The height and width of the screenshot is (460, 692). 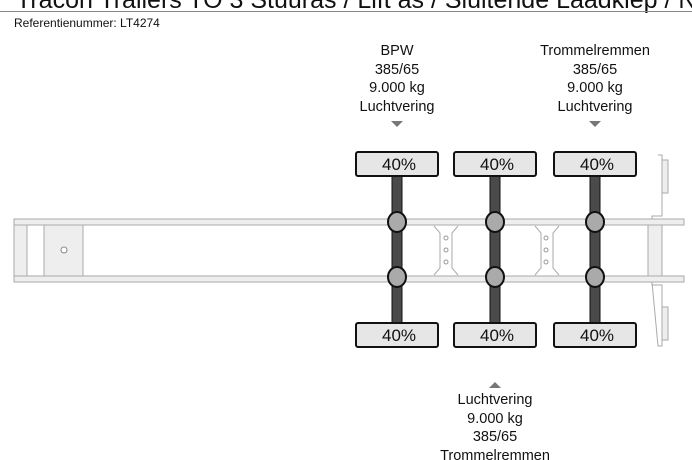 What do you see at coordinates (349, 279) in the screenshot?
I see `chassis-rail-bottom` at bounding box center [349, 279].